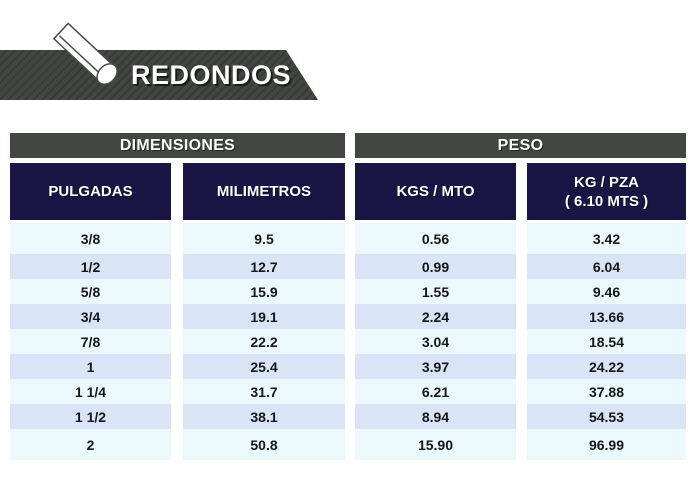 This screenshot has width=700, height=499. I want to click on table-cell: 2, so click(90, 444).